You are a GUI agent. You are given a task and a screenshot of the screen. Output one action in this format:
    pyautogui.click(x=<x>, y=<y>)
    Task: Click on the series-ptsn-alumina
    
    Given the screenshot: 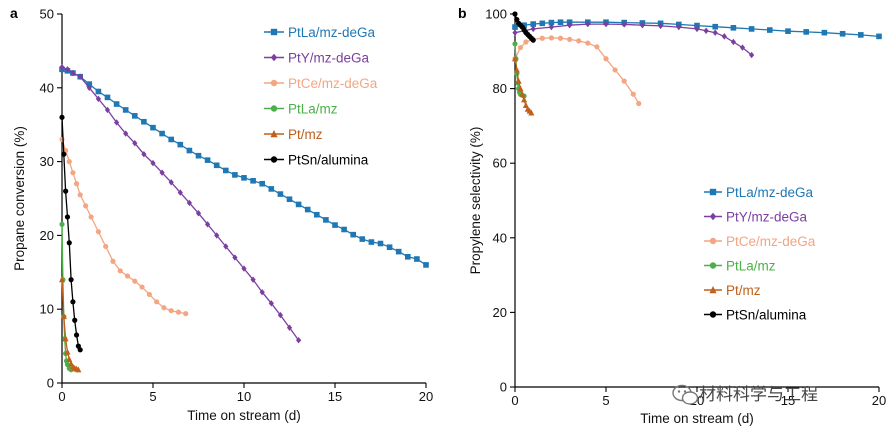 What is the action you would take?
    pyautogui.click(x=71, y=233)
    